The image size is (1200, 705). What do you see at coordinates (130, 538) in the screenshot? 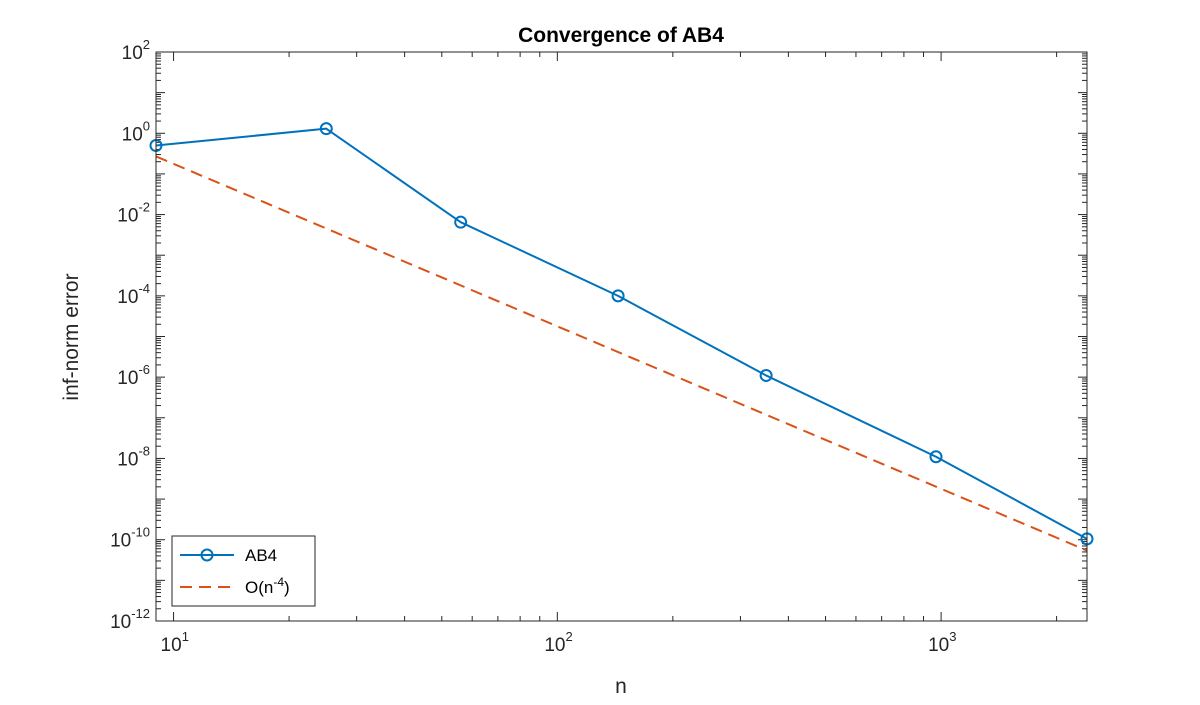
I see `y-tick-label: 10⁻¹⁰` at bounding box center [130, 538].